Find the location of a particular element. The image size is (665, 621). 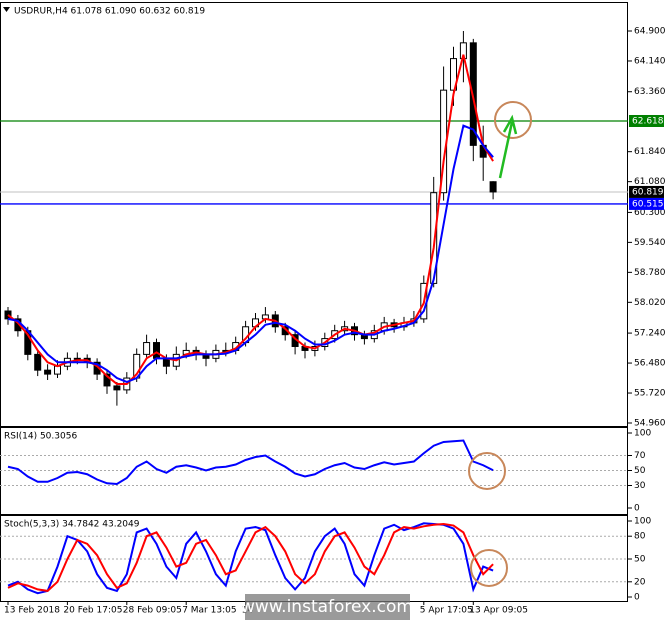

x-tick-label: 13 Feb 2018 is located at coordinates (32, 611).